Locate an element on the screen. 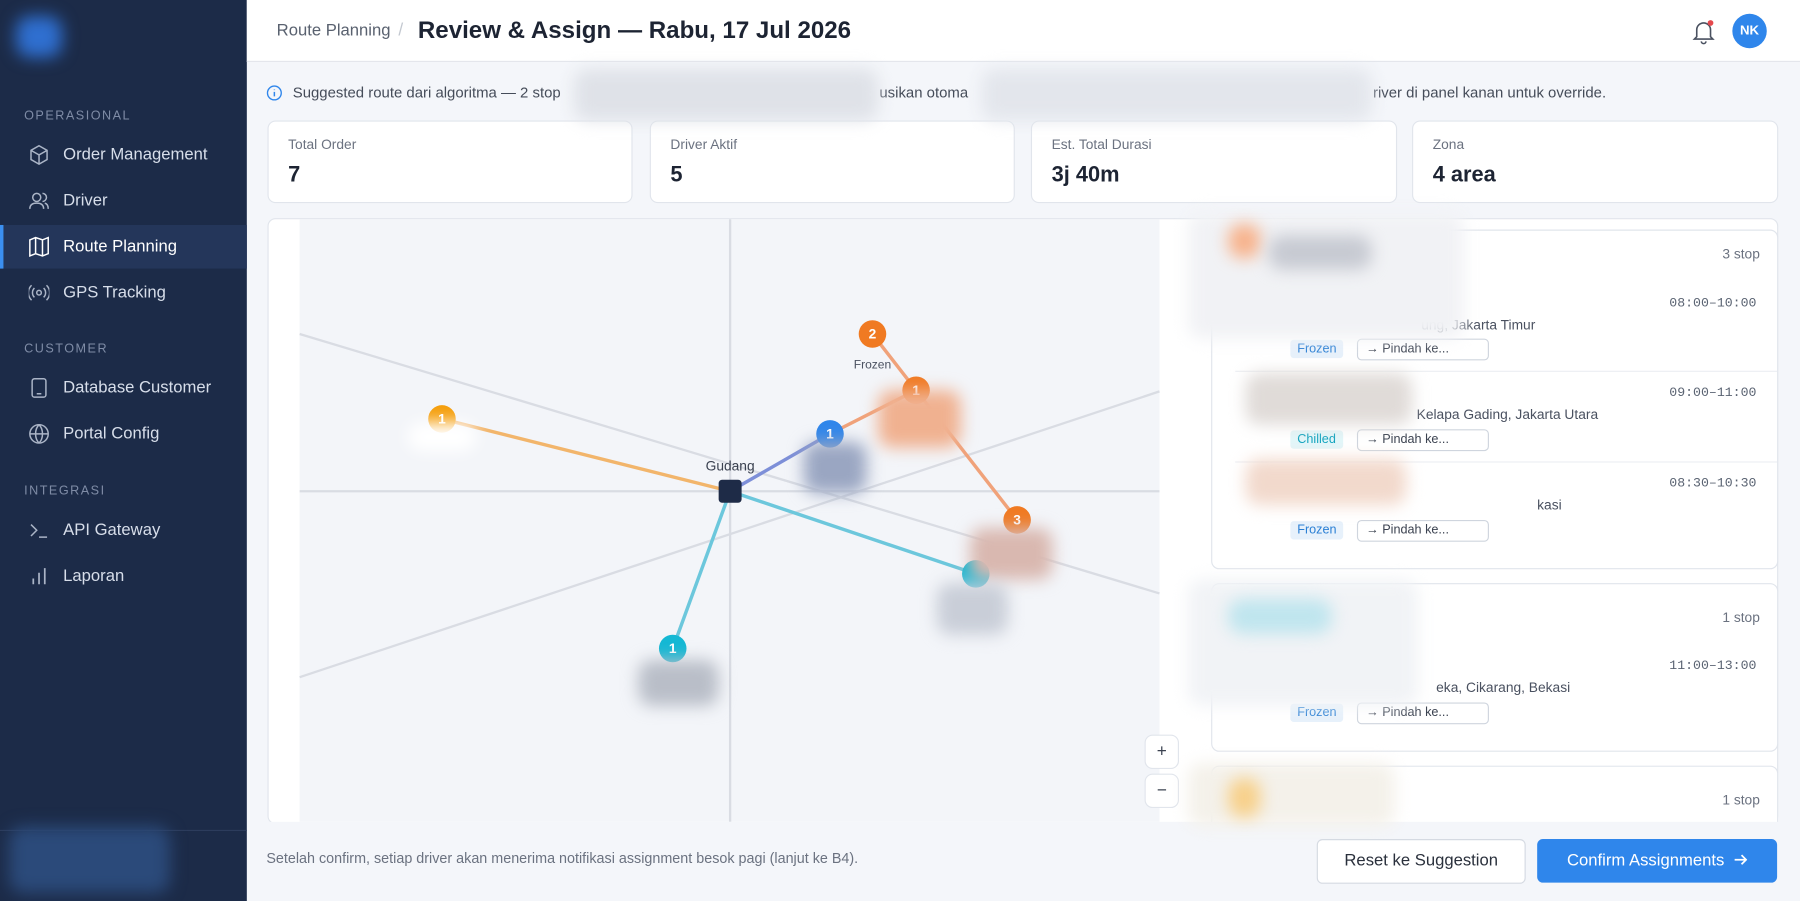  stop-tag: Chilled is located at coordinates (1316, 439).